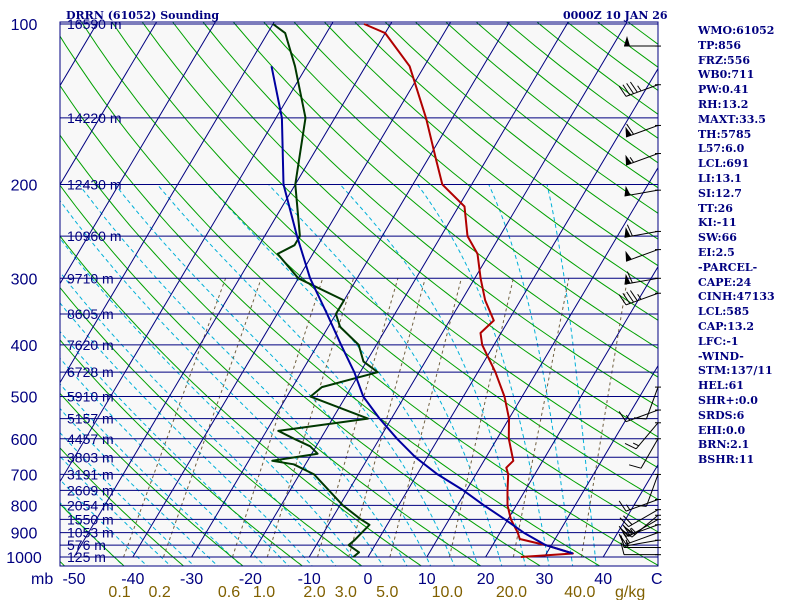  Describe the element at coordinates (736, 30) in the screenshot. I see `index-line: WMO:61052` at that location.